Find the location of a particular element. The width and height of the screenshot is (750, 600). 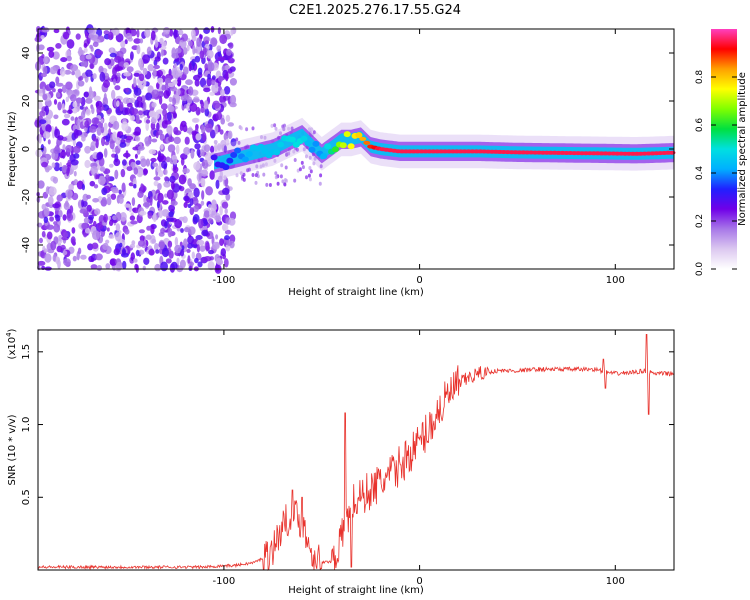

snr-multiplier: (x104) is located at coordinates (11, 343).